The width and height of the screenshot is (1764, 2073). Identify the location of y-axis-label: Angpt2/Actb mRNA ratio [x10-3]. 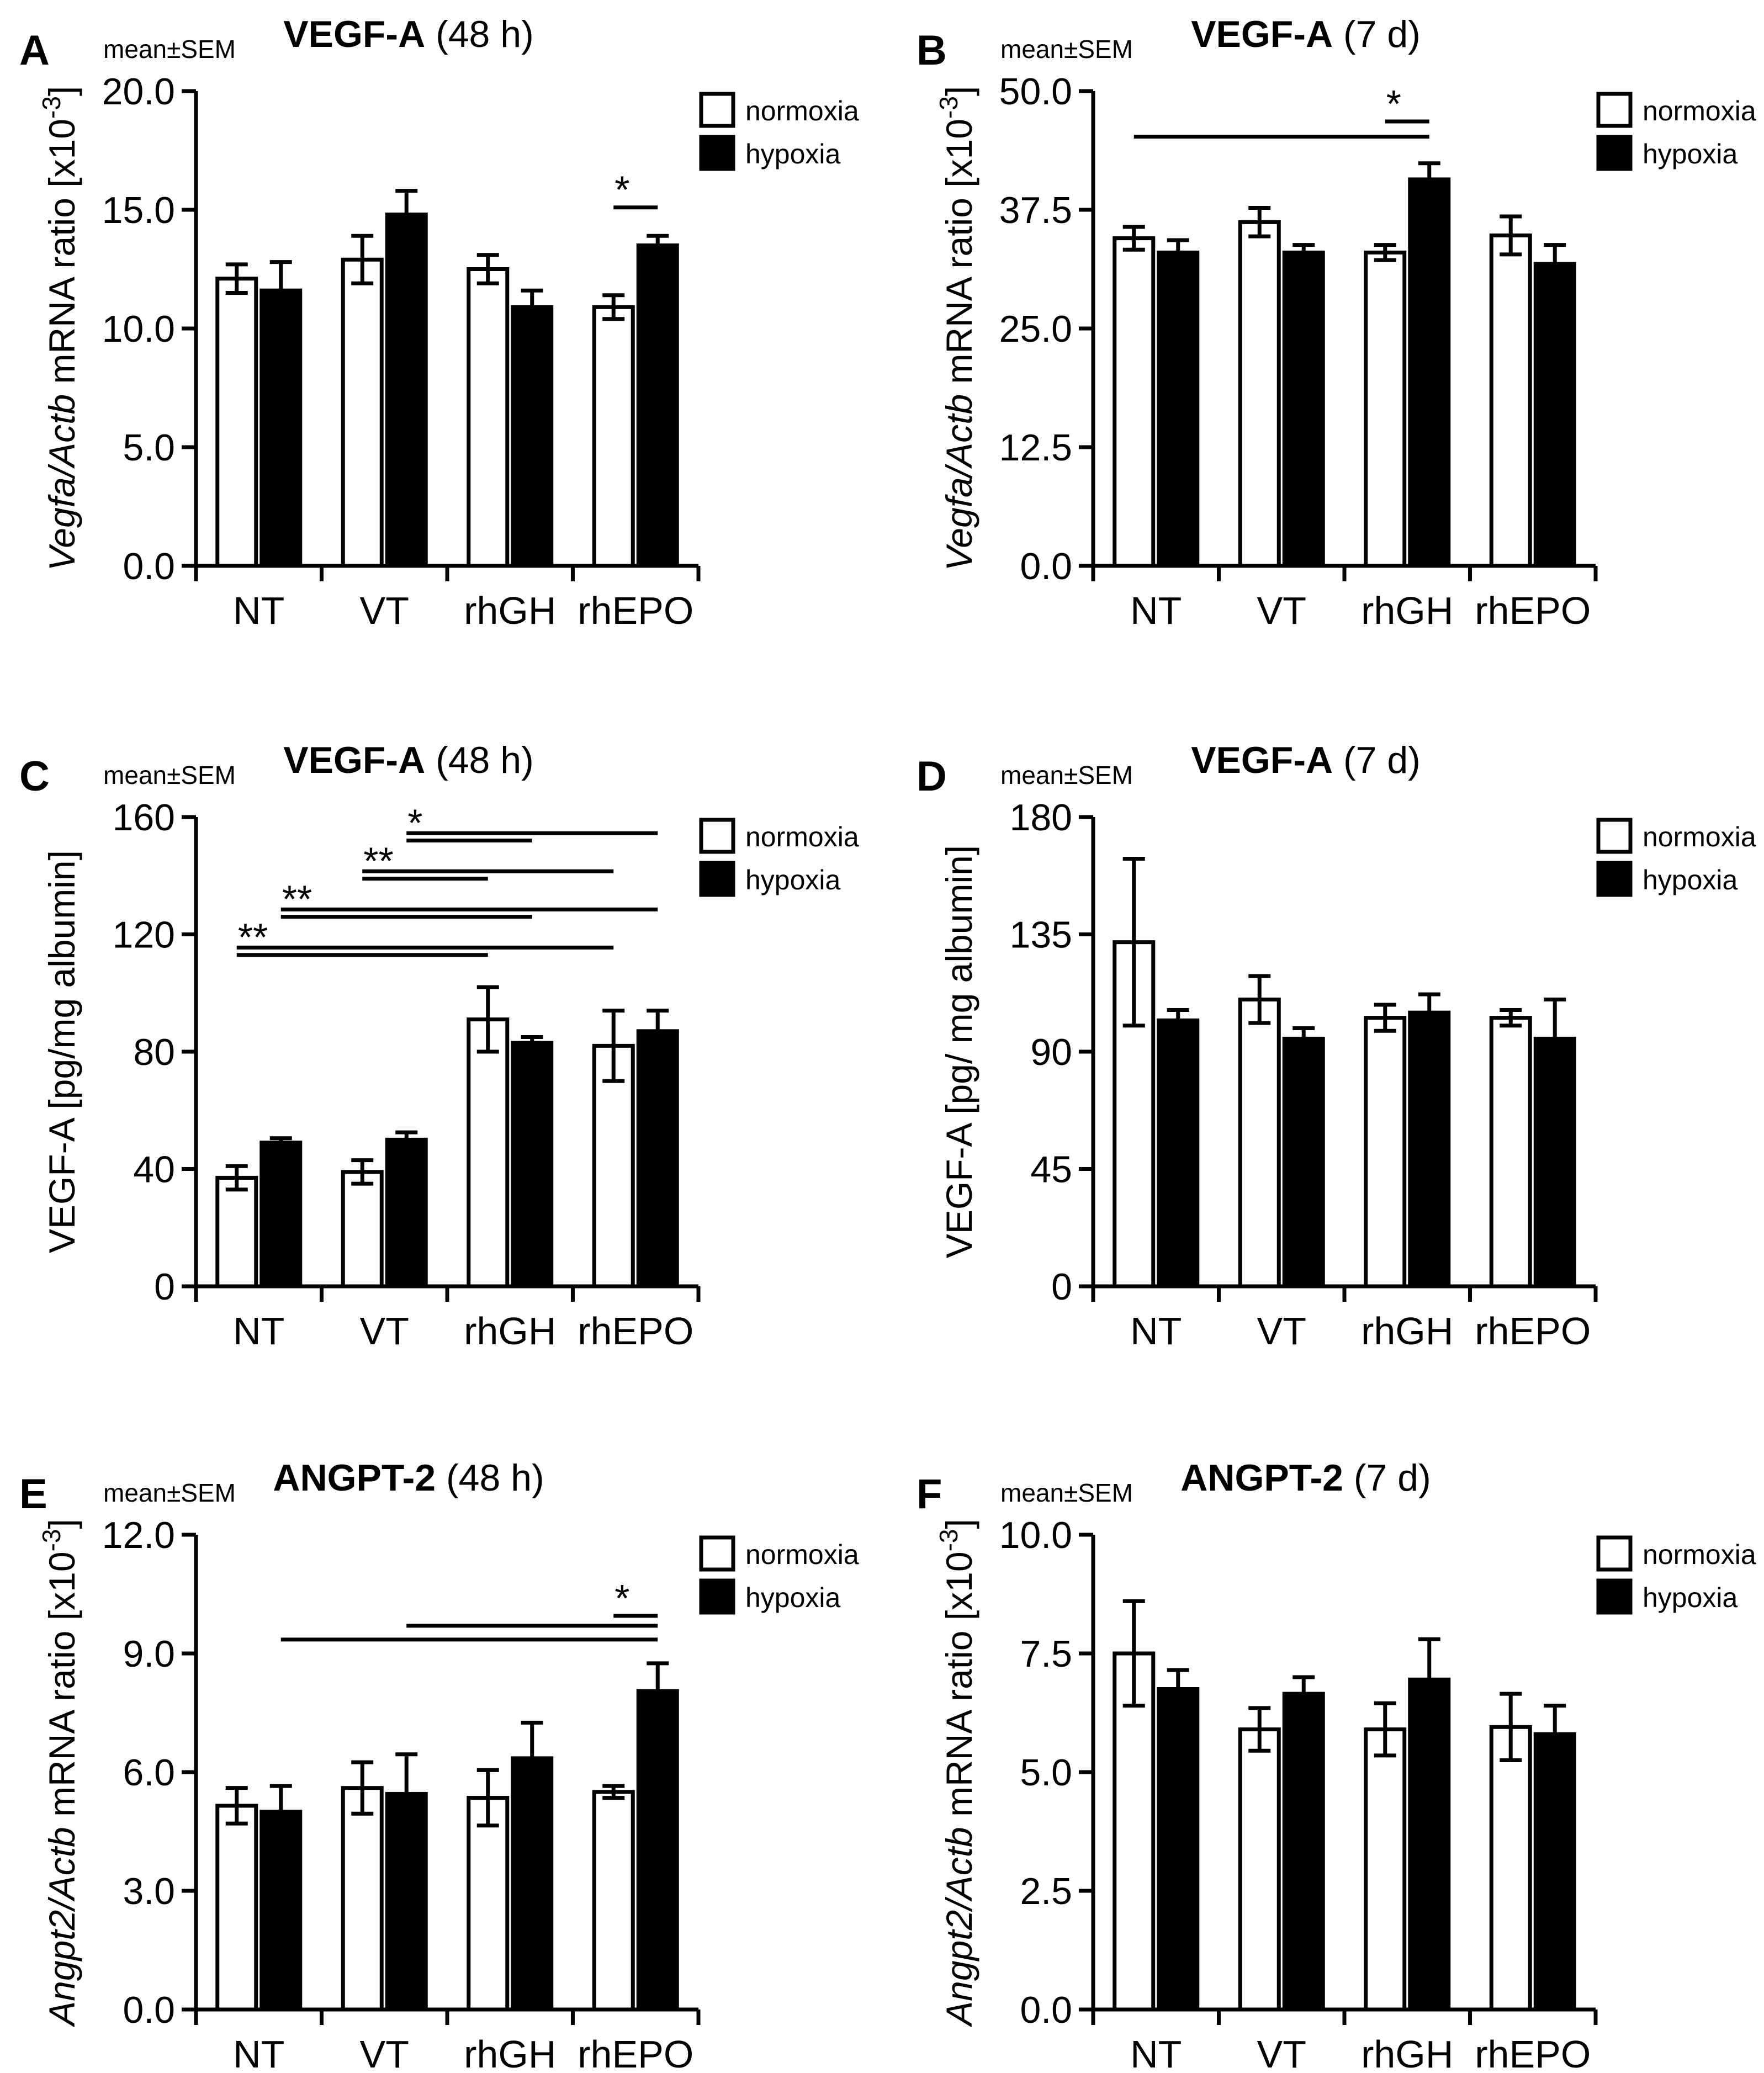
(60, 1773).